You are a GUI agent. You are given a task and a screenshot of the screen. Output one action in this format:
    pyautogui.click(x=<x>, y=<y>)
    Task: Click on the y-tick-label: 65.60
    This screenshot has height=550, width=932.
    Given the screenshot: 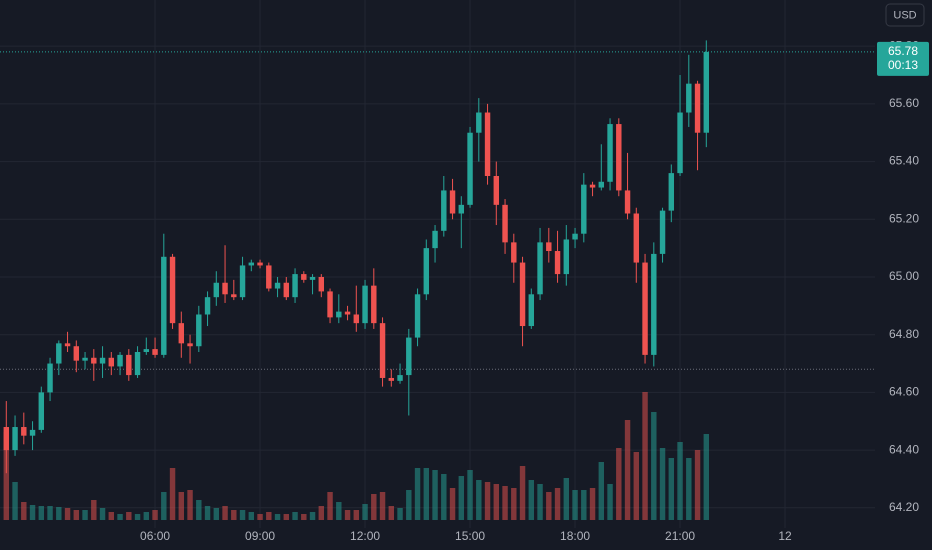 What is the action you would take?
    pyautogui.click(x=904, y=103)
    